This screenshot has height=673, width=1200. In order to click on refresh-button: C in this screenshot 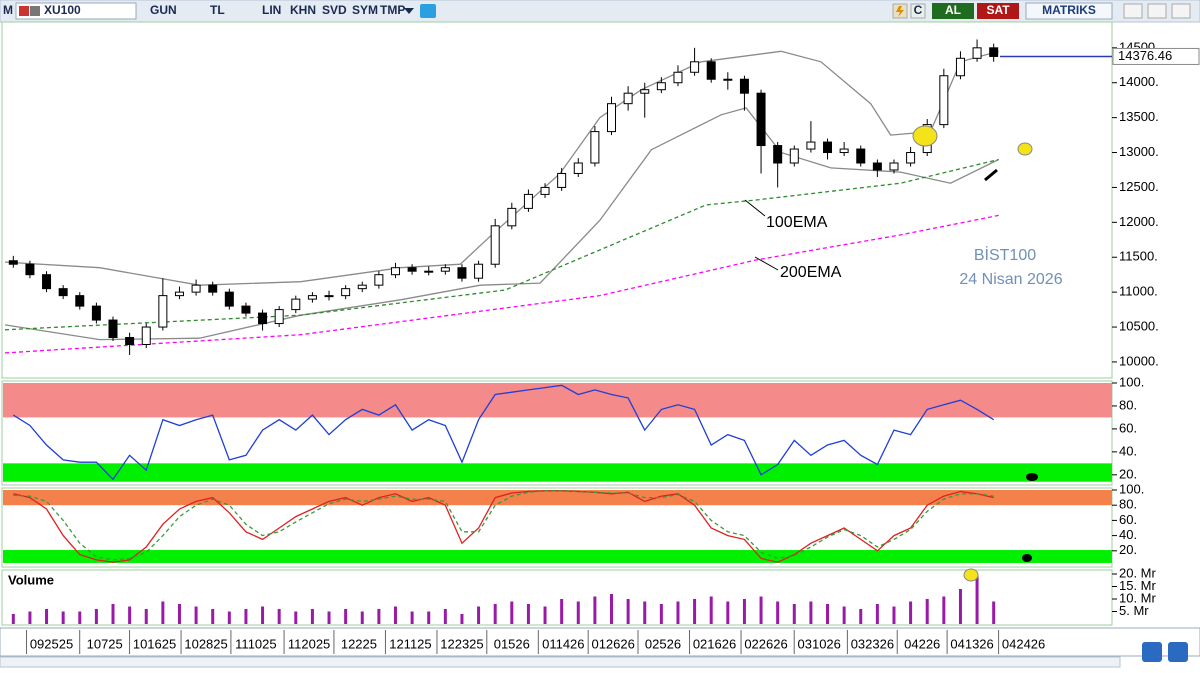, I will do `click(918, 10)`.